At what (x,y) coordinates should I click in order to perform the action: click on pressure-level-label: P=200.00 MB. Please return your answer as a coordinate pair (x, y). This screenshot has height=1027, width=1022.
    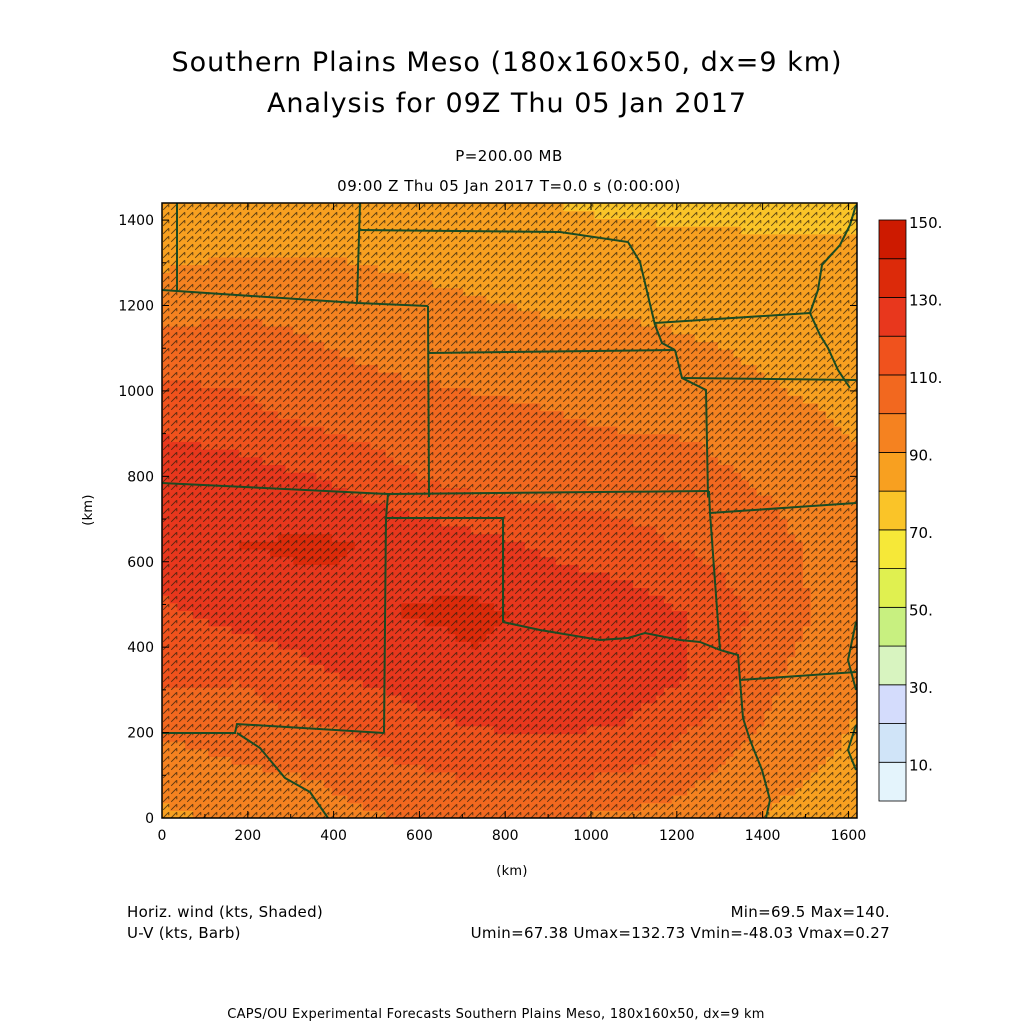
    Looking at the image, I should click on (509, 156).